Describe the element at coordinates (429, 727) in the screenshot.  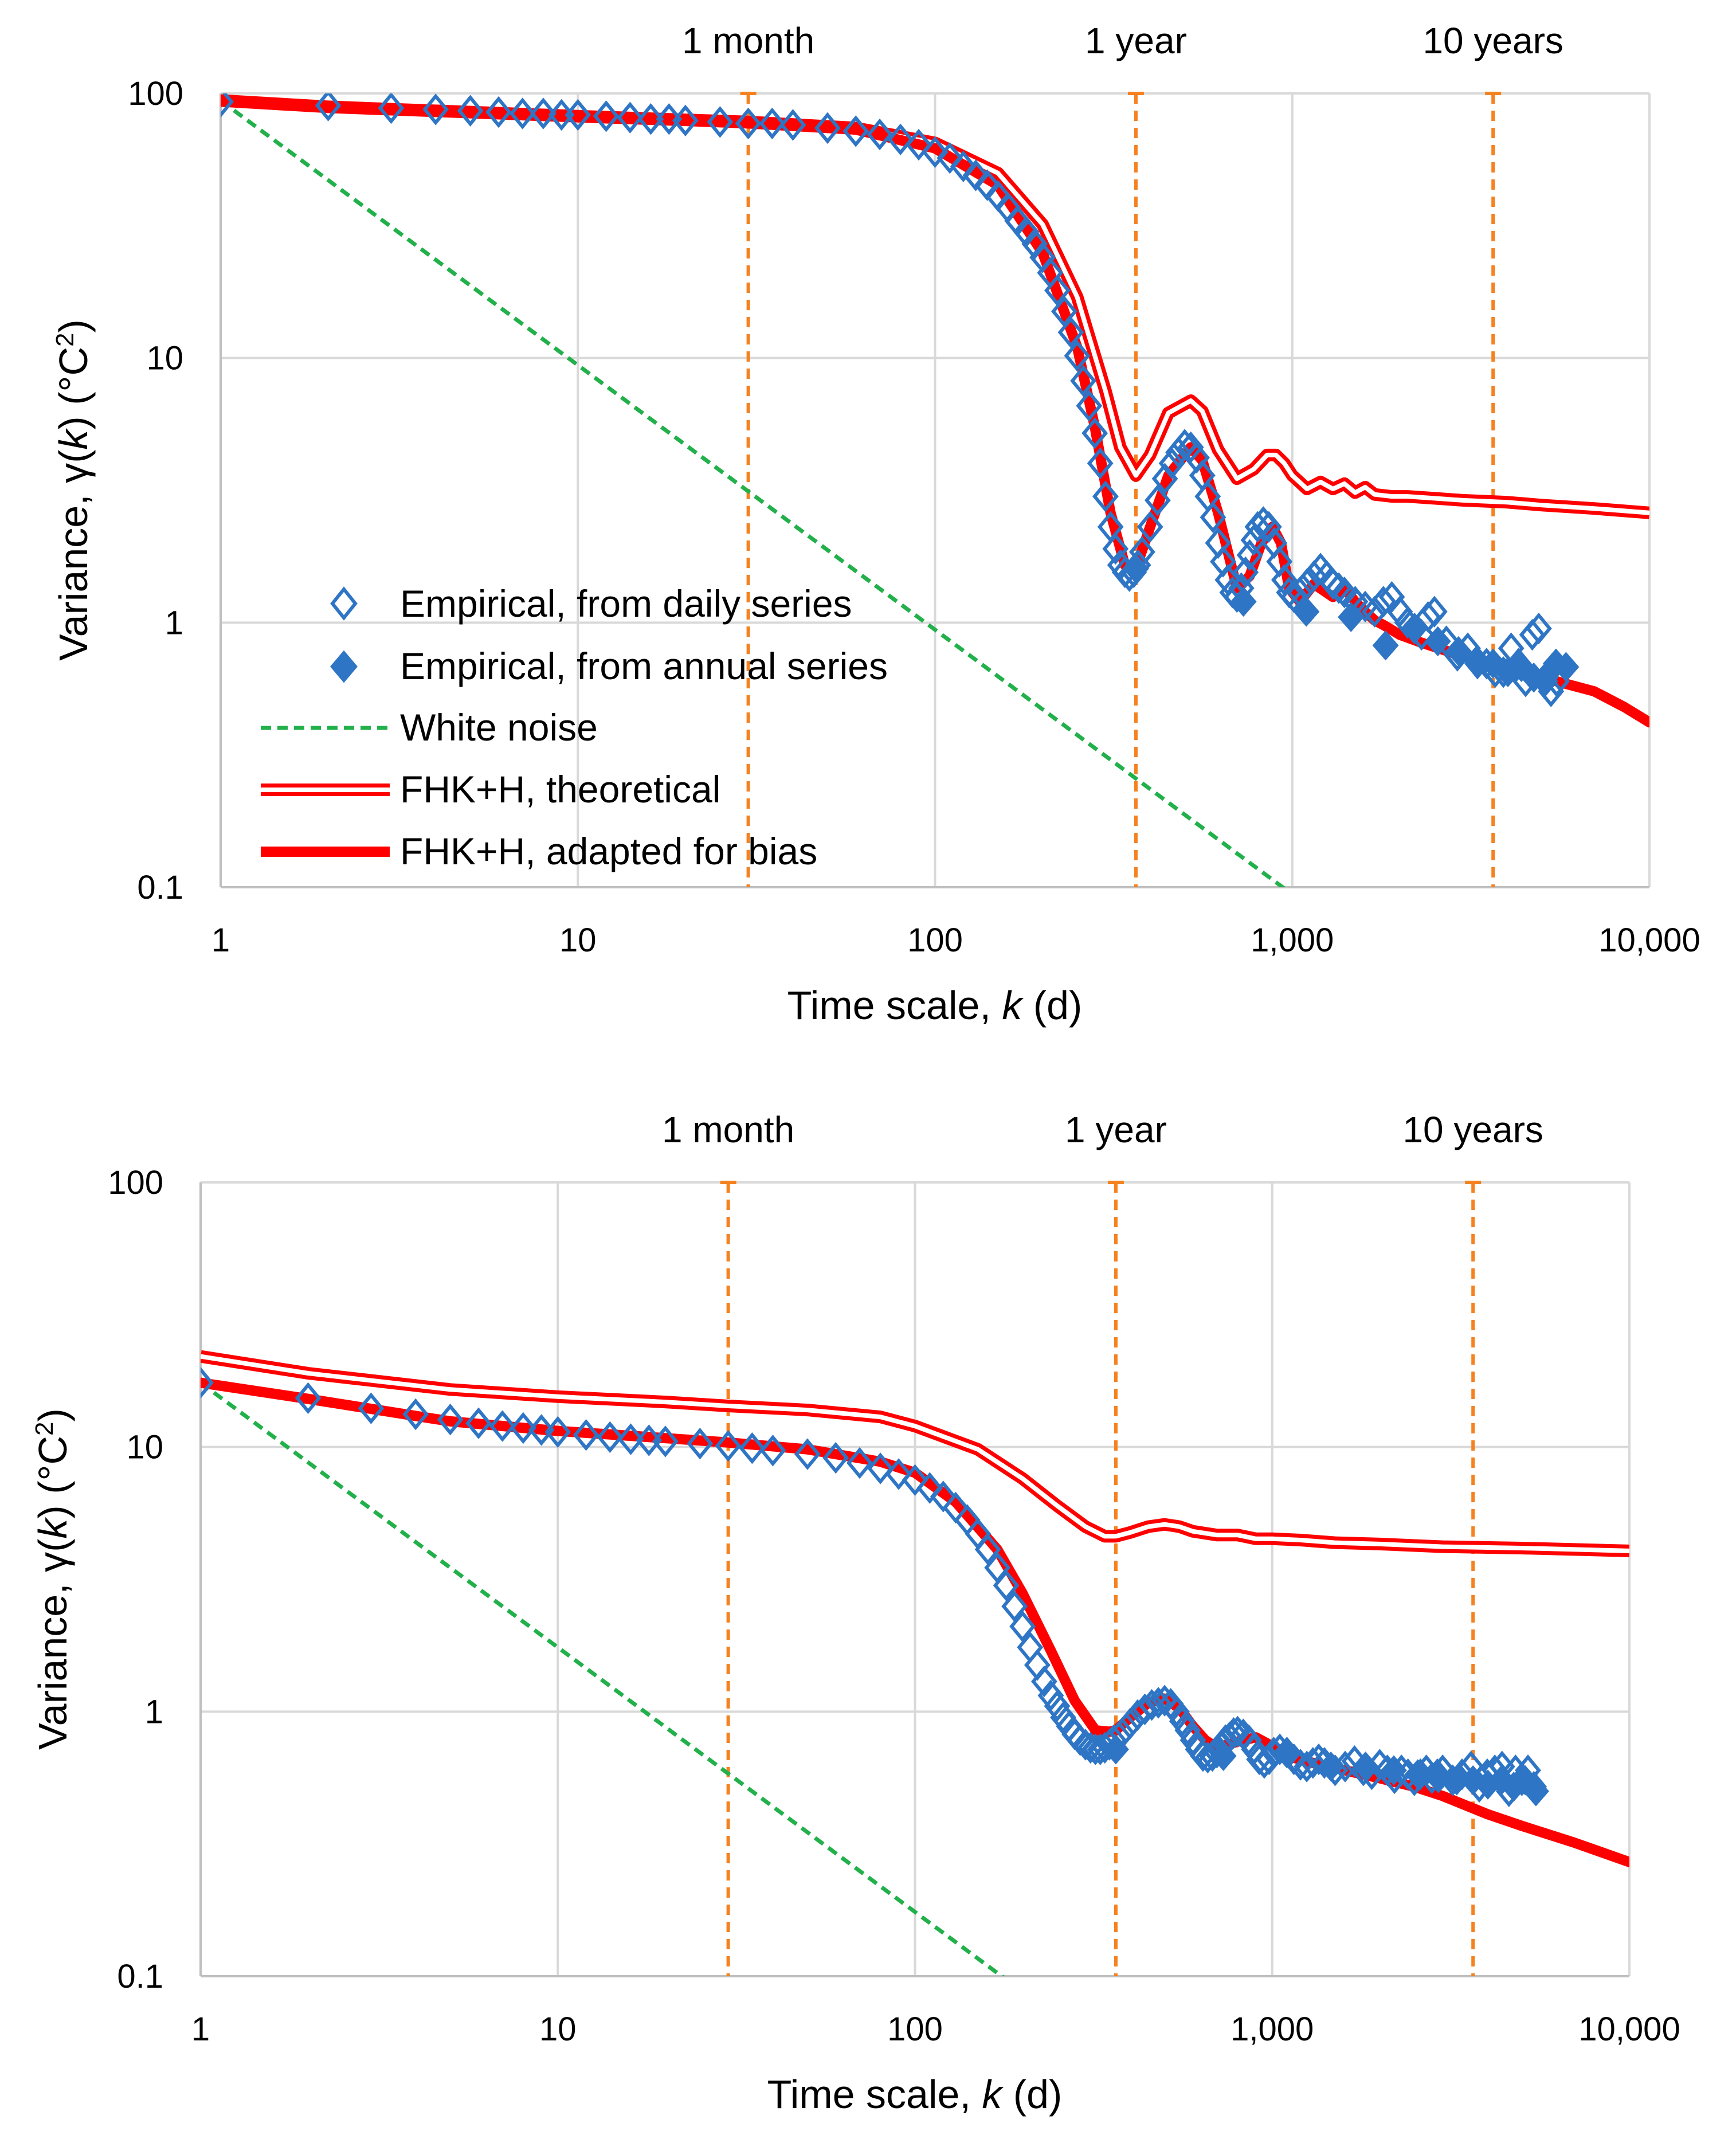
I see `legend-entry-white-noise: White noise` at that location.